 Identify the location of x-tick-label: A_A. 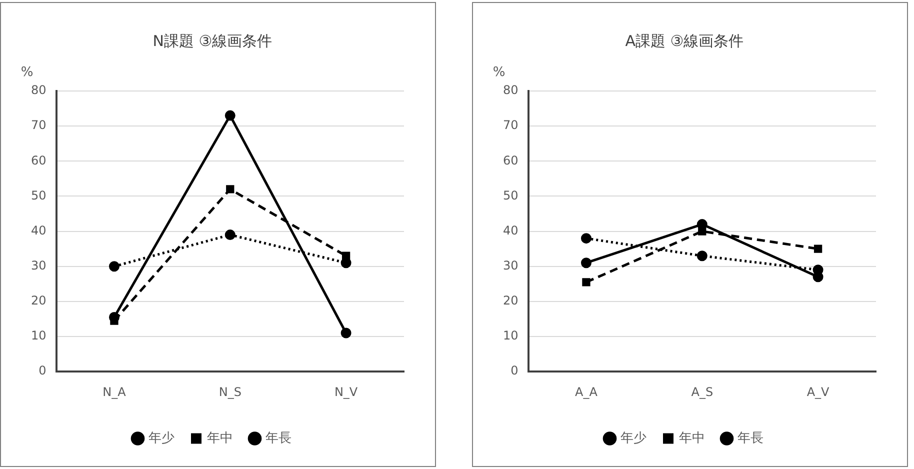
(586, 391).